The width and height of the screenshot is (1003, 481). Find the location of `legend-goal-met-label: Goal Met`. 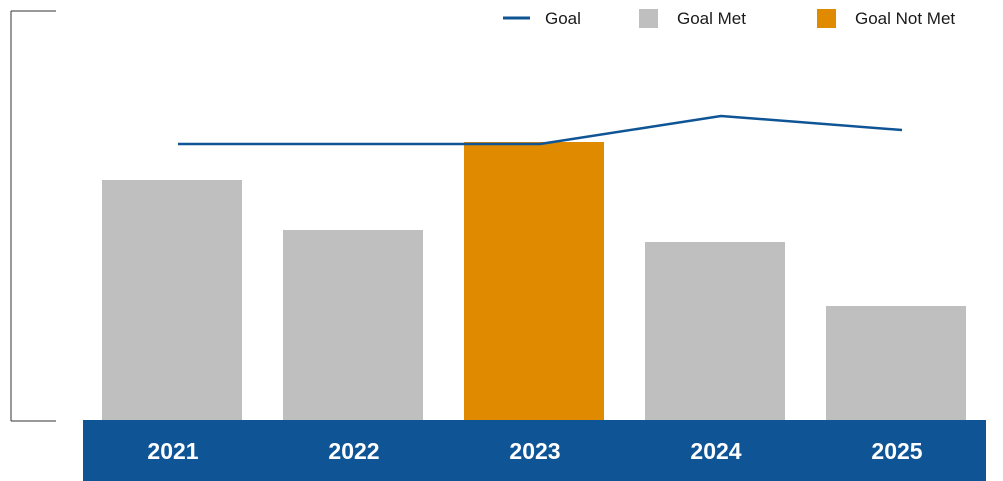

legend-goal-met-label: Goal Met is located at coordinates (711, 18).